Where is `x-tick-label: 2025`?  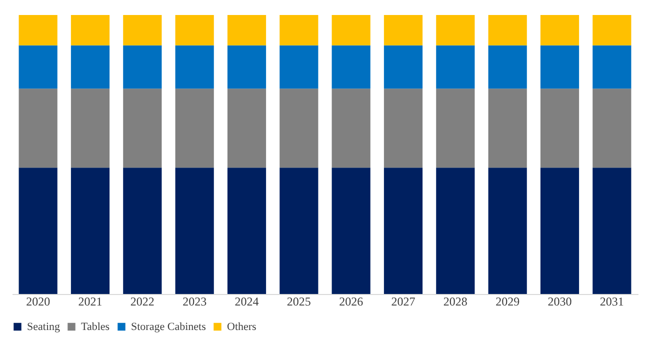 x-tick-label: 2025 is located at coordinates (298, 301).